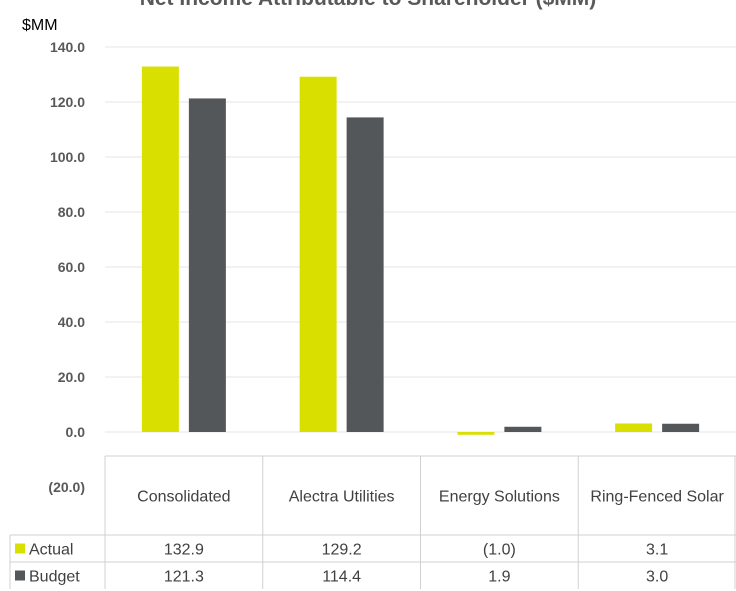  Describe the element at coordinates (184, 550) in the screenshot. I see `data-label-actual: 132.9` at that location.